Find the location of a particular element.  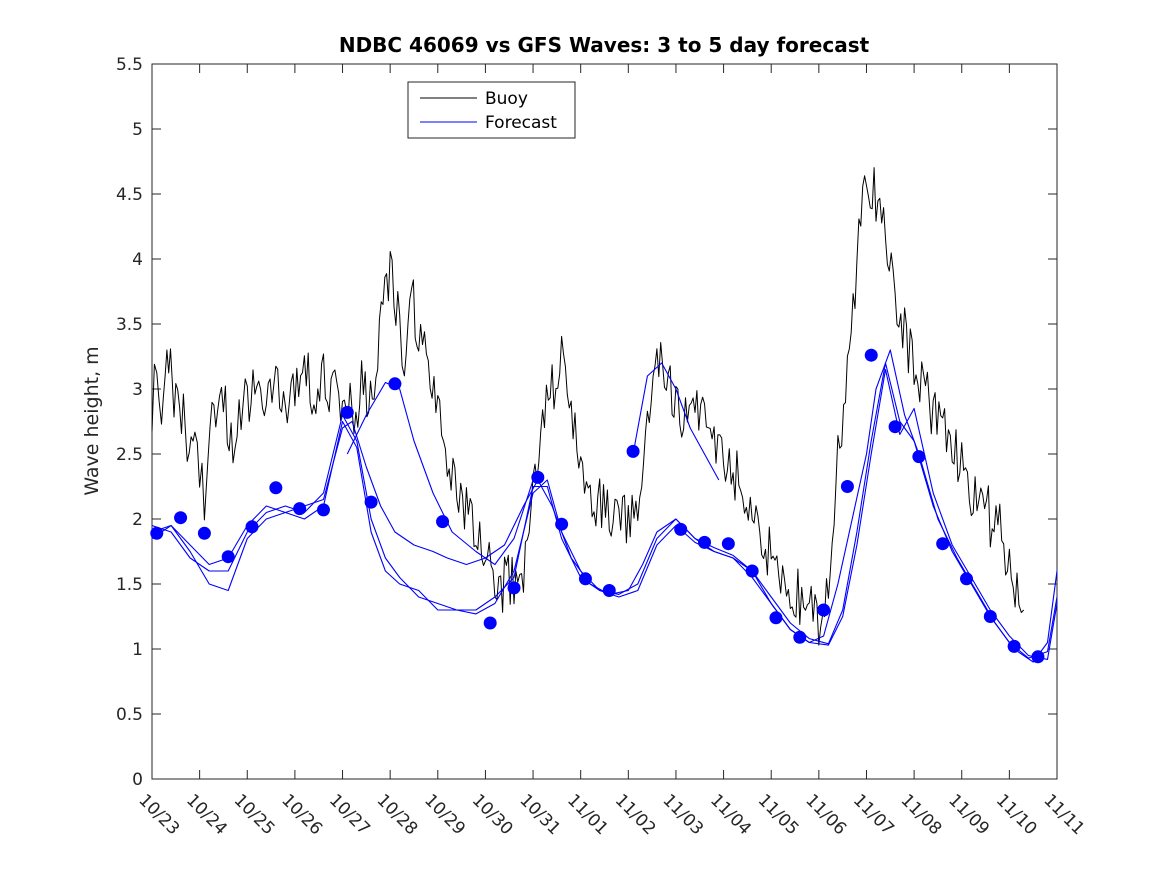

legend-box is located at coordinates (491, 110).